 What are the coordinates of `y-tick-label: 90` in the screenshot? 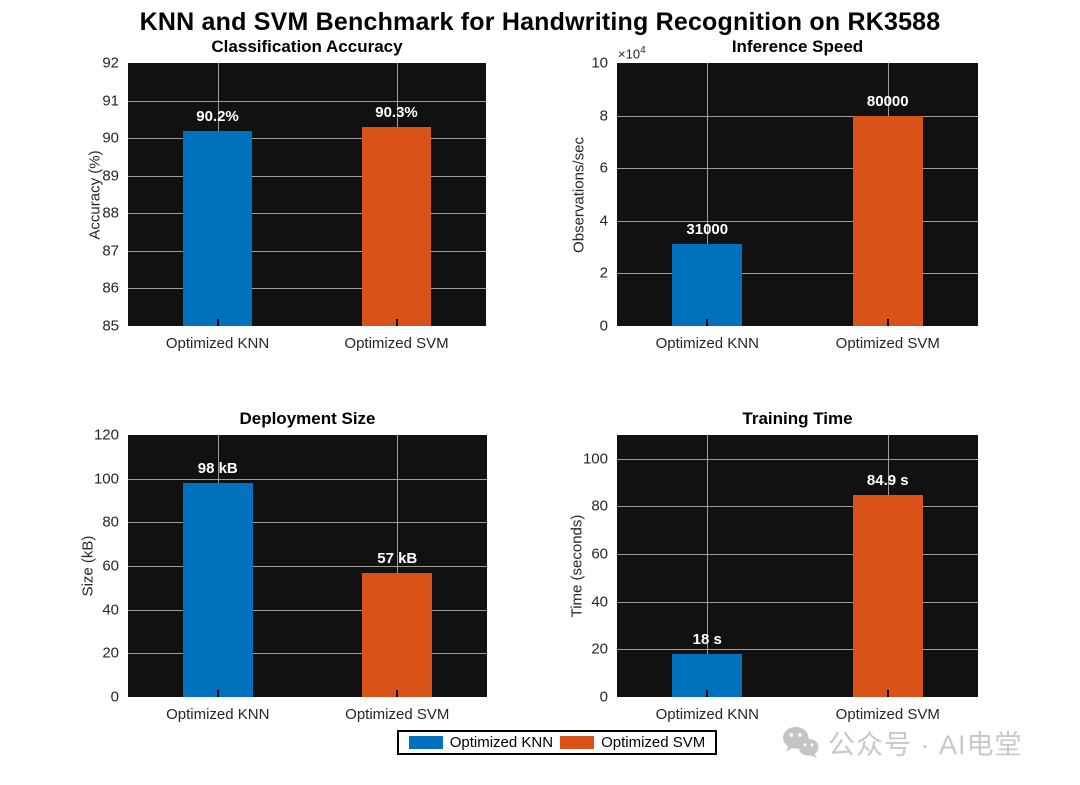 It's located at (110, 138).